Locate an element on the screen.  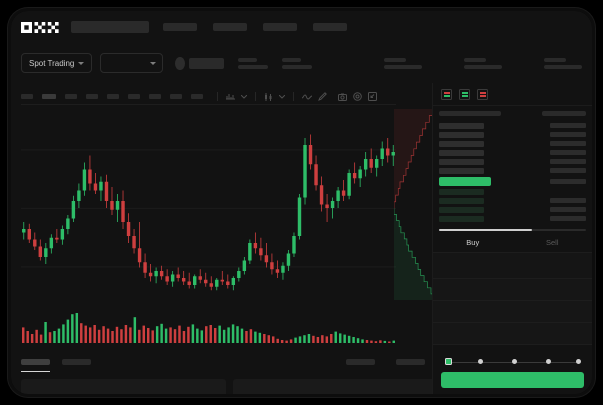
toolbar-divider is located at coordinates (255, 96).